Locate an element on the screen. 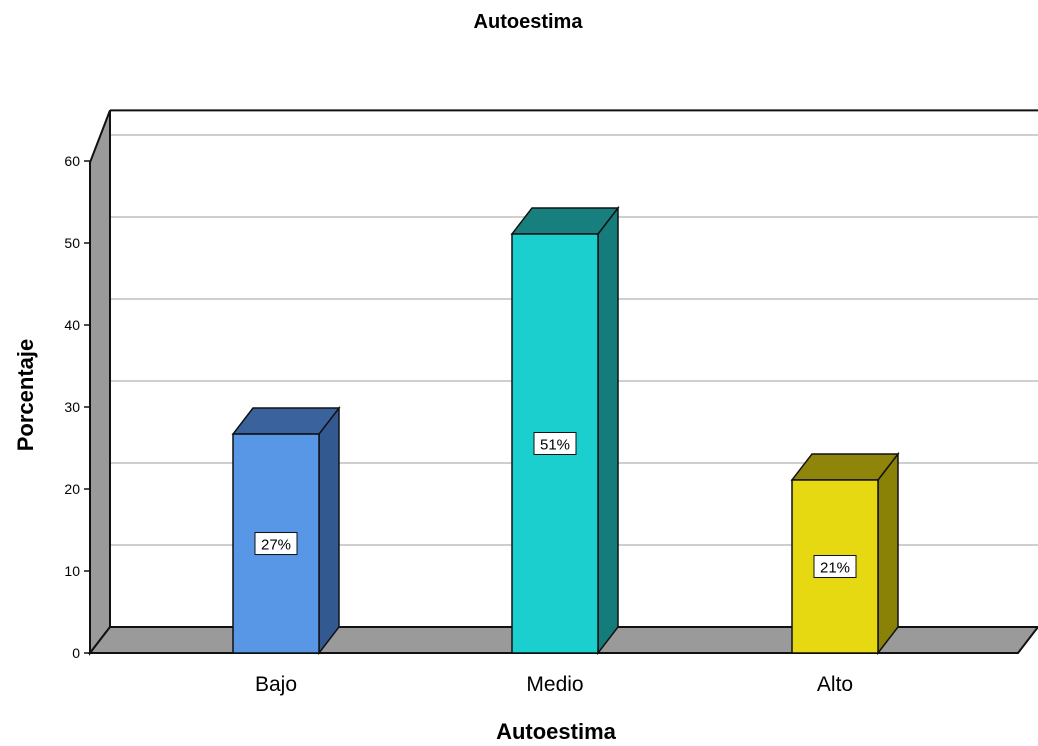  x-axis-title: Autoestima is located at coordinates (556, 731).